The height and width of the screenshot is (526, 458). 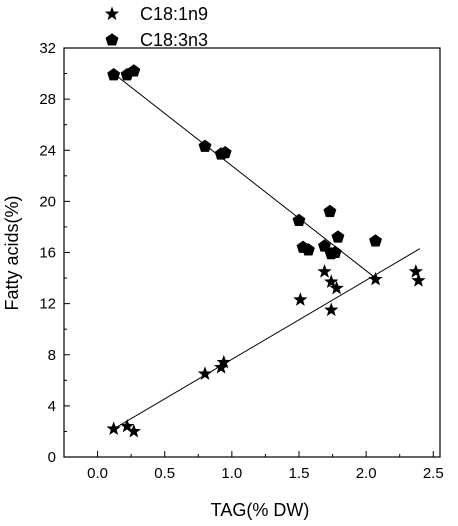 What do you see at coordinates (47, 304) in the screenshot?
I see `y-tick-label: 12` at bounding box center [47, 304].